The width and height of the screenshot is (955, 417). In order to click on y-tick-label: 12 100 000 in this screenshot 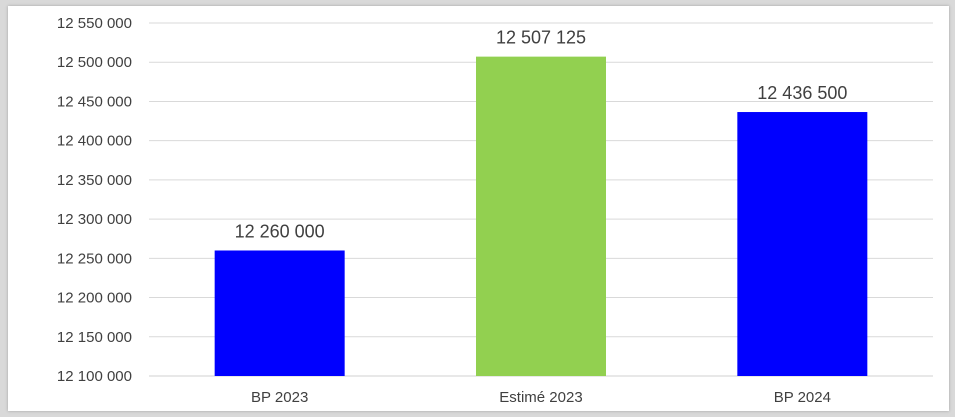, I will do `click(94, 376)`.